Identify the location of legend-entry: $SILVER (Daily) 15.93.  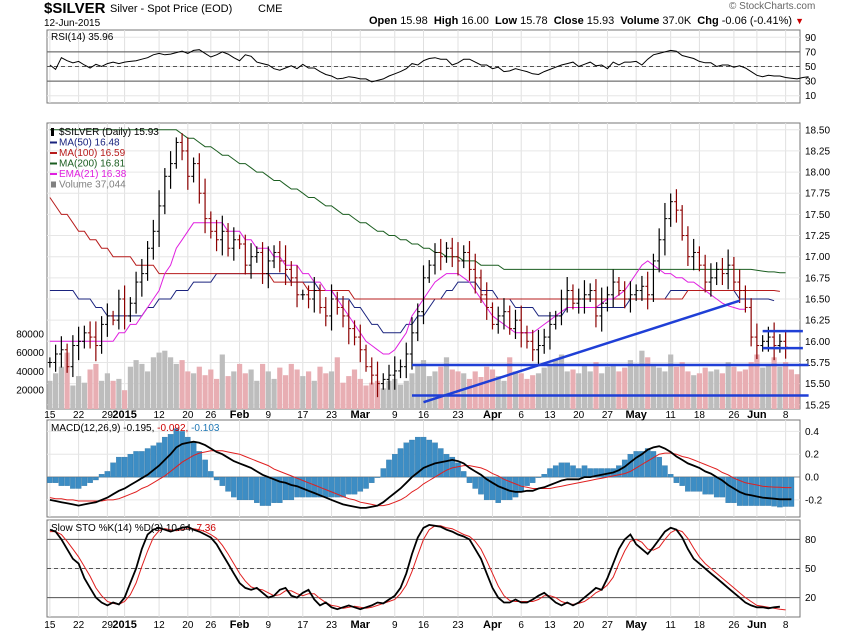
(109, 132).